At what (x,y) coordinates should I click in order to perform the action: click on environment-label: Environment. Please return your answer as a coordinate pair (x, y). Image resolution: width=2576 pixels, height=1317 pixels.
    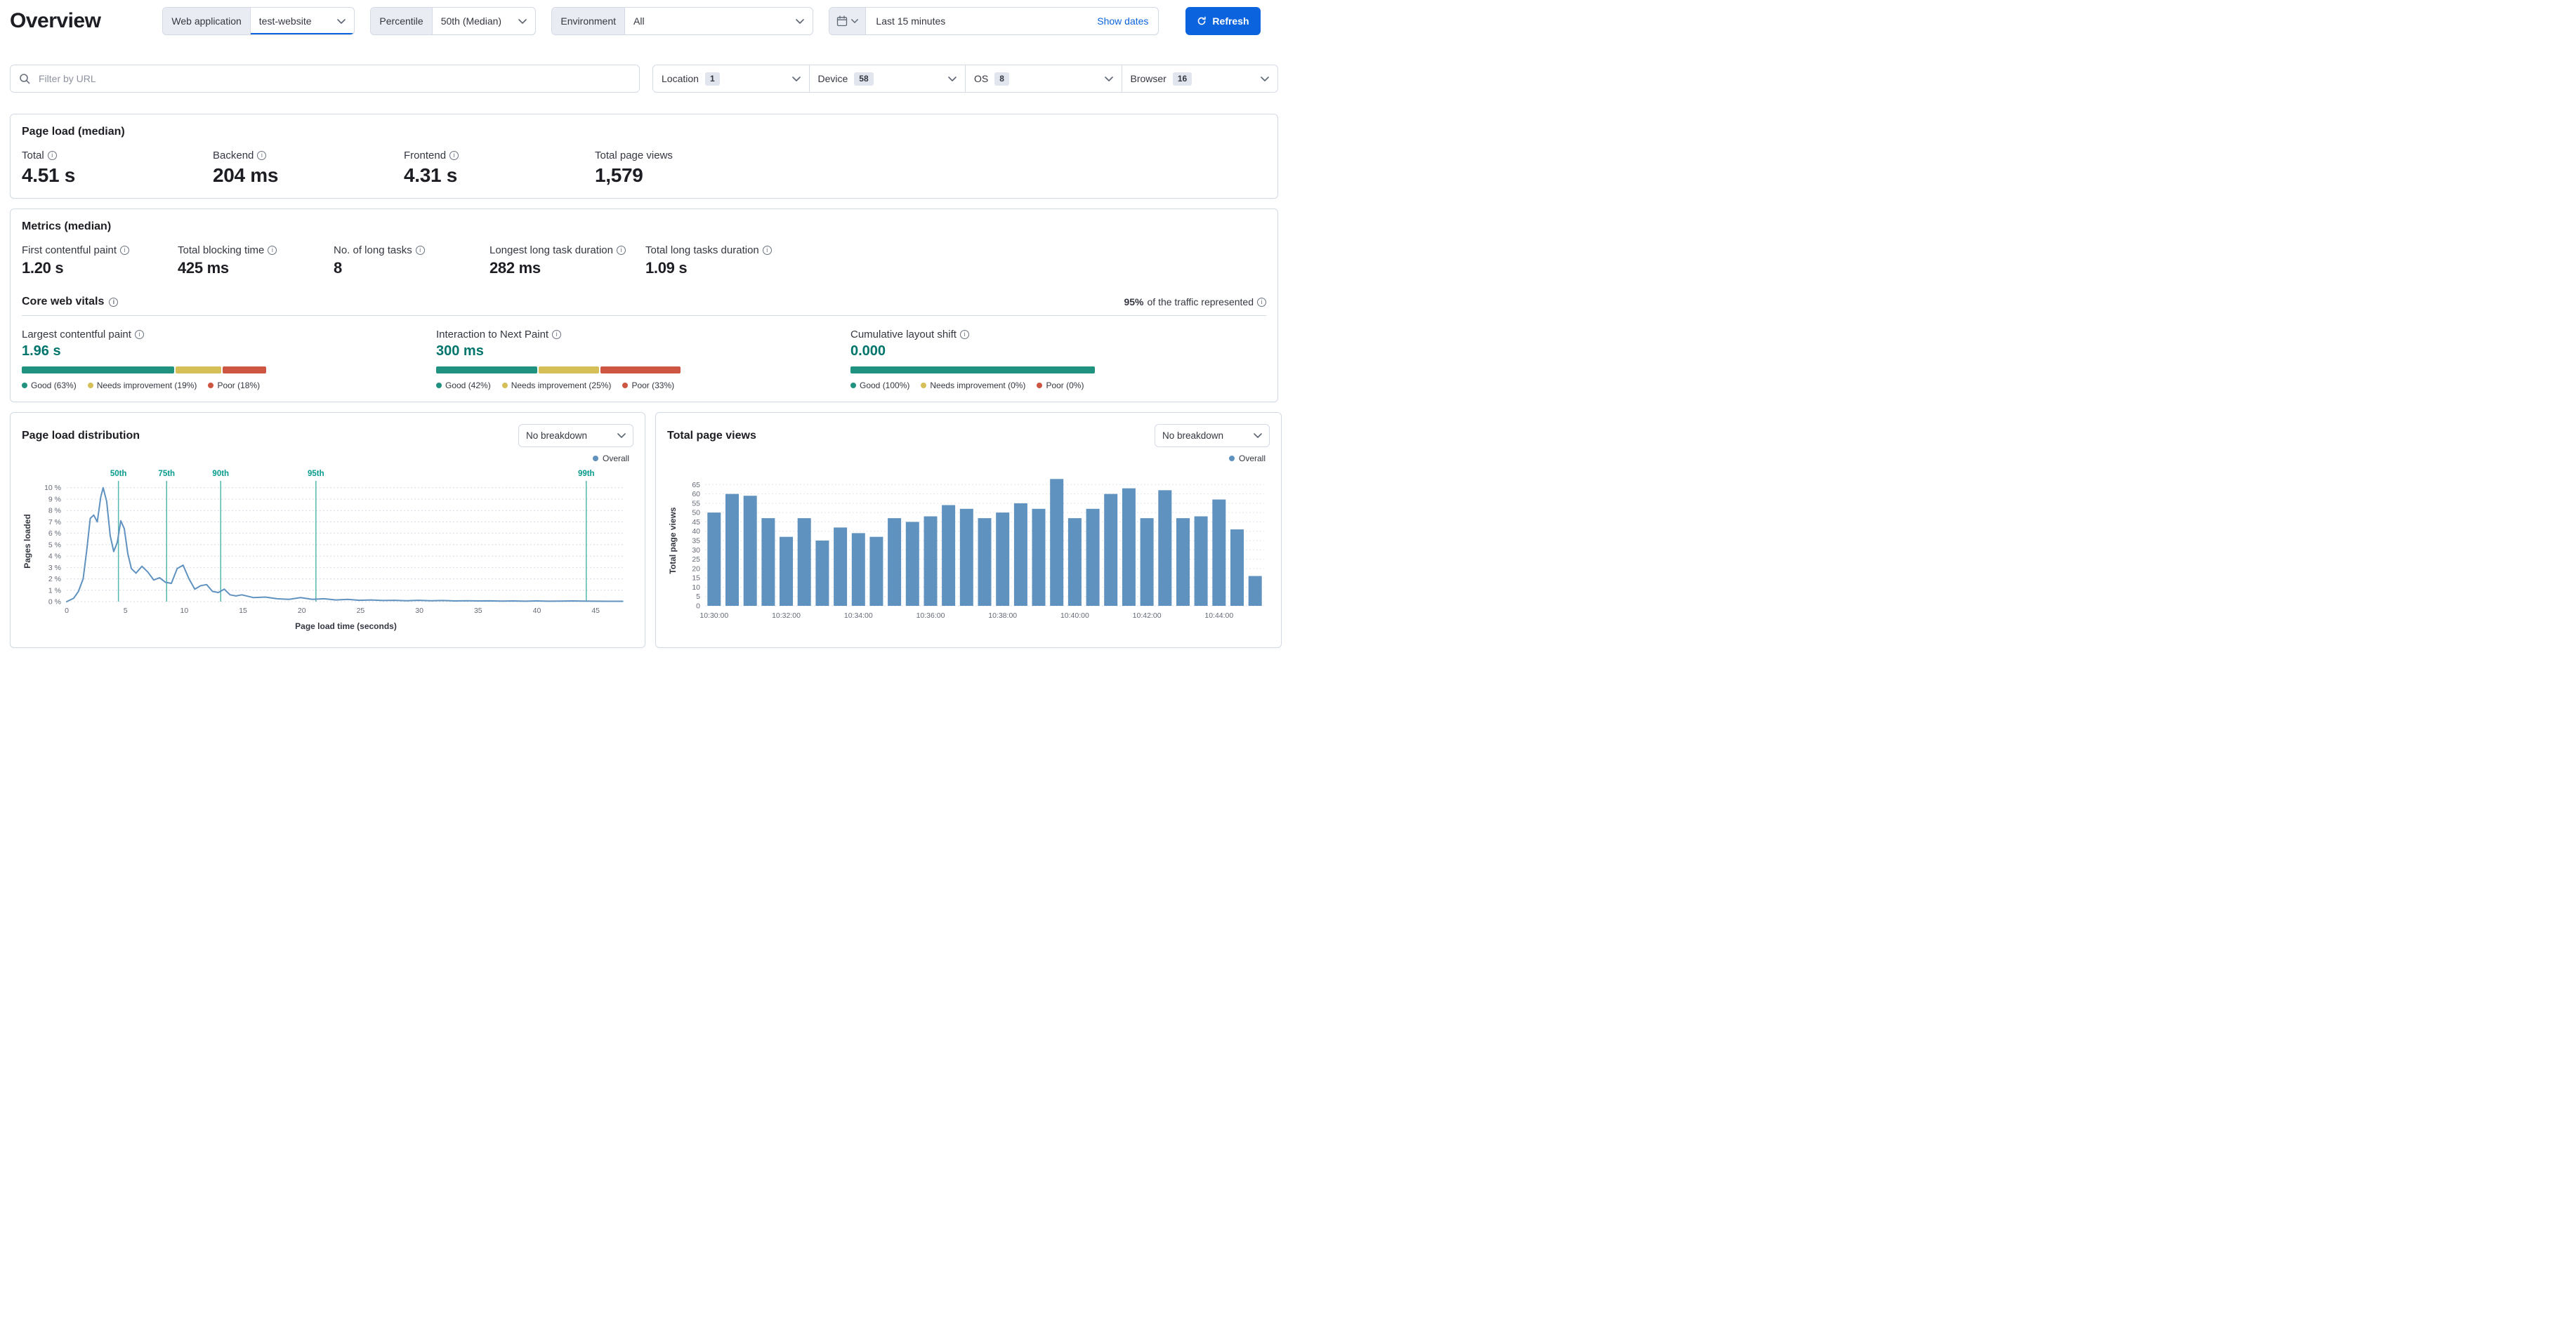
    Looking at the image, I should click on (589, 21).